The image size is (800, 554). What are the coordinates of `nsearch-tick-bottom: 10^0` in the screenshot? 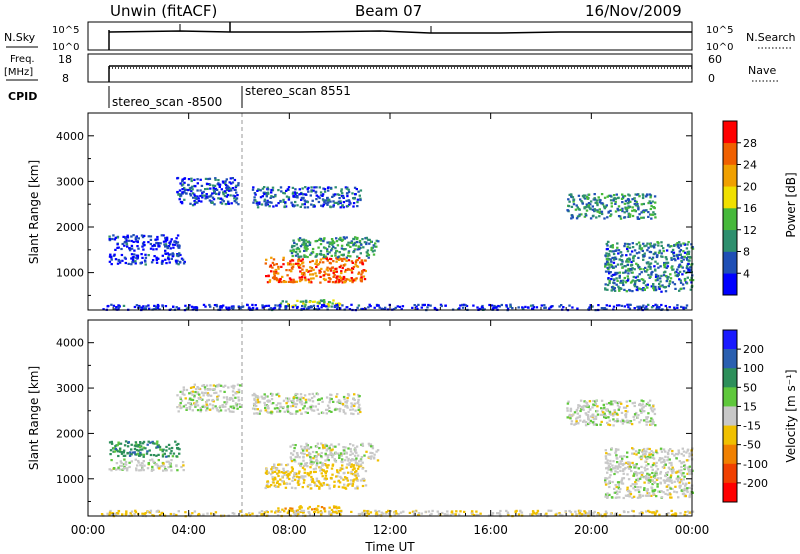 It's located at (719, 47).